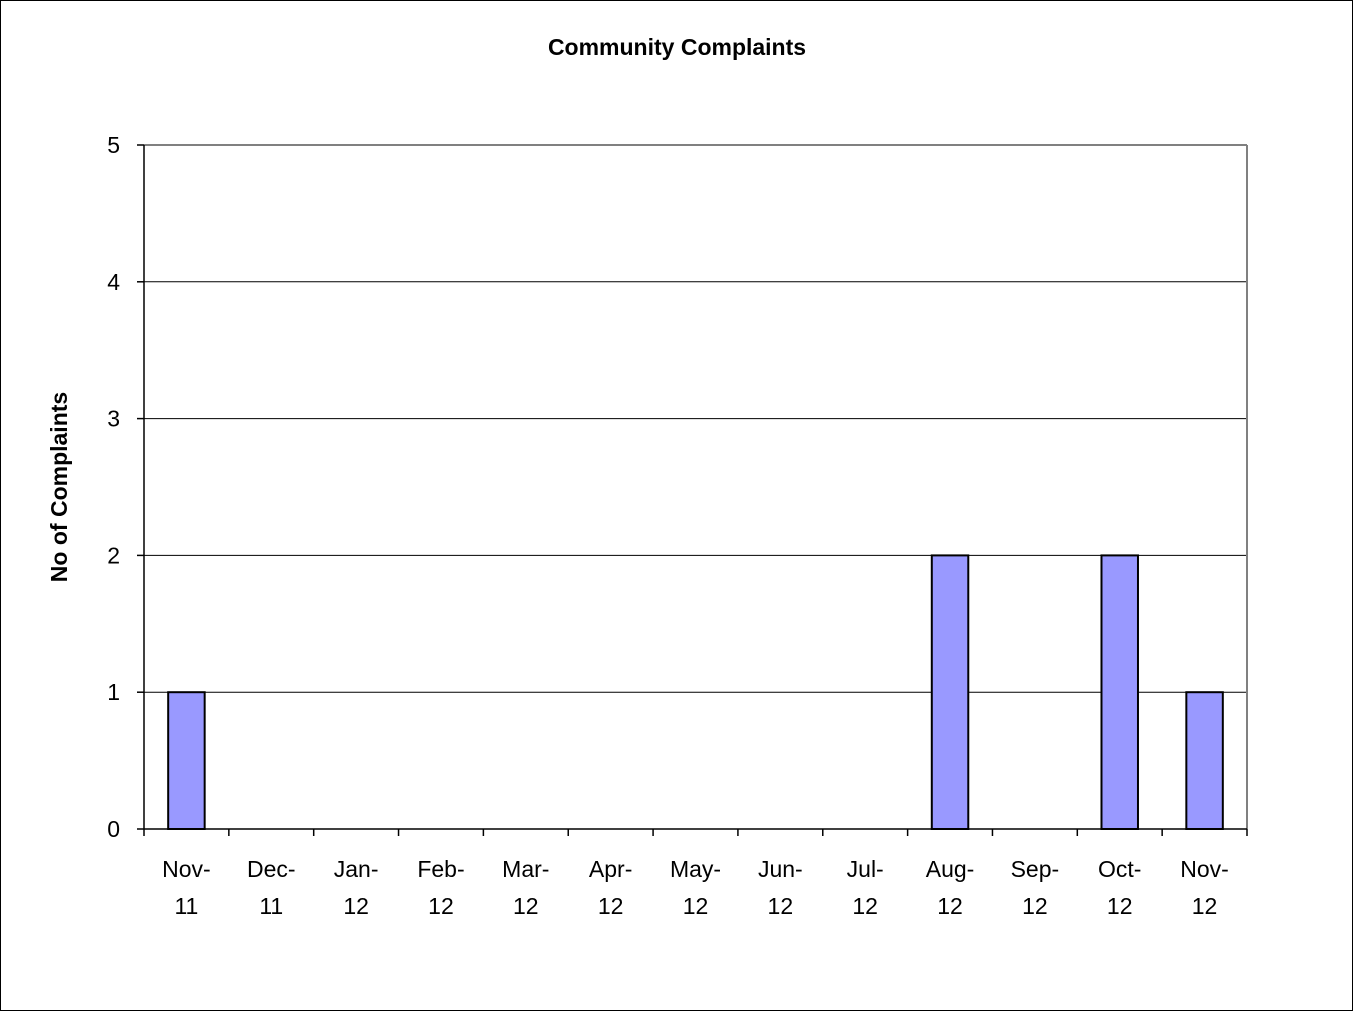 The width and height of the screenshot is (1353, 1012). Describe the element at coordinates (186, 887) in the screenshot. I see `x-tick-label: Nov- 11` at that location.